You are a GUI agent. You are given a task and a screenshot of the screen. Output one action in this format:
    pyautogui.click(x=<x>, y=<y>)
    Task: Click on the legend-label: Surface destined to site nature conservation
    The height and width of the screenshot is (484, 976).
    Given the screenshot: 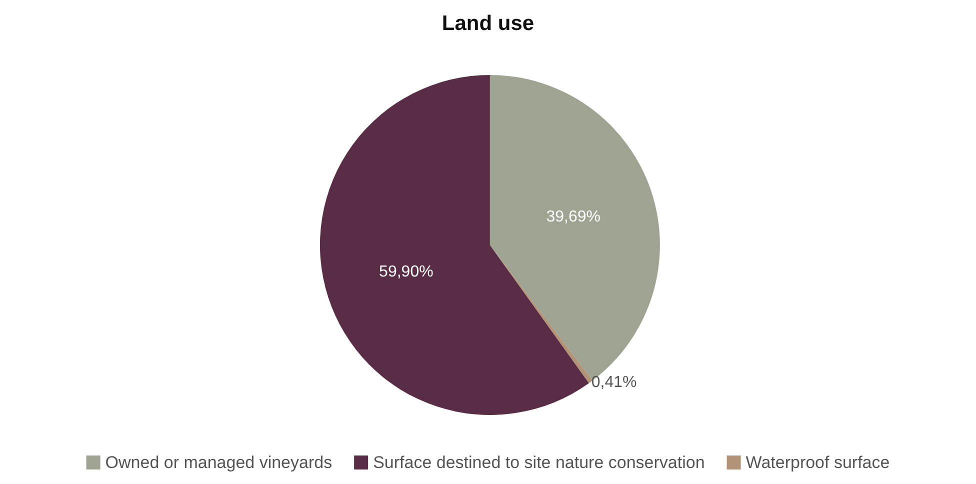 What is the action you would take?
    pyautogui.click(x=539, y=462)
    